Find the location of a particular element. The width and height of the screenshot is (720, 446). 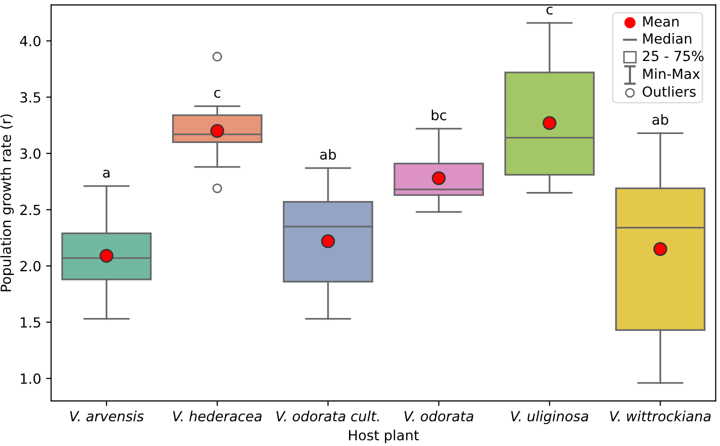

y-tick-label: 1.5 is located at coordinates (30, 322).